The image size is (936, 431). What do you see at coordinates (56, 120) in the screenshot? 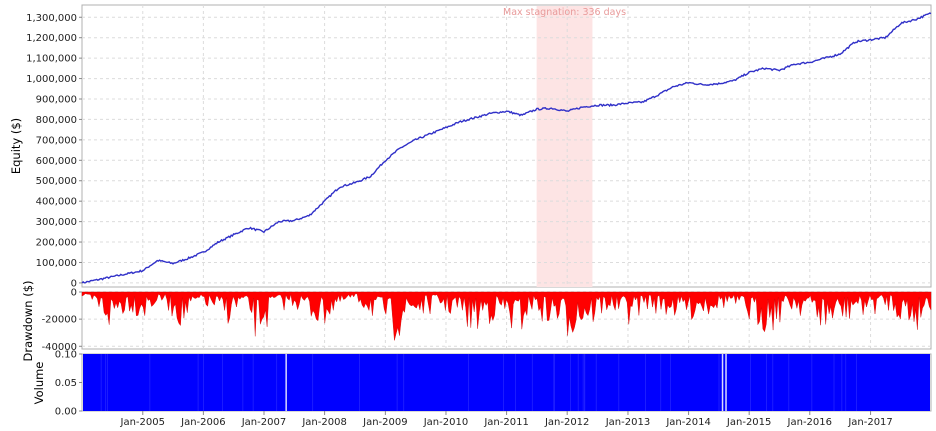
I see `equity-tick-label: 800,000` at bounding box center [56, 120].